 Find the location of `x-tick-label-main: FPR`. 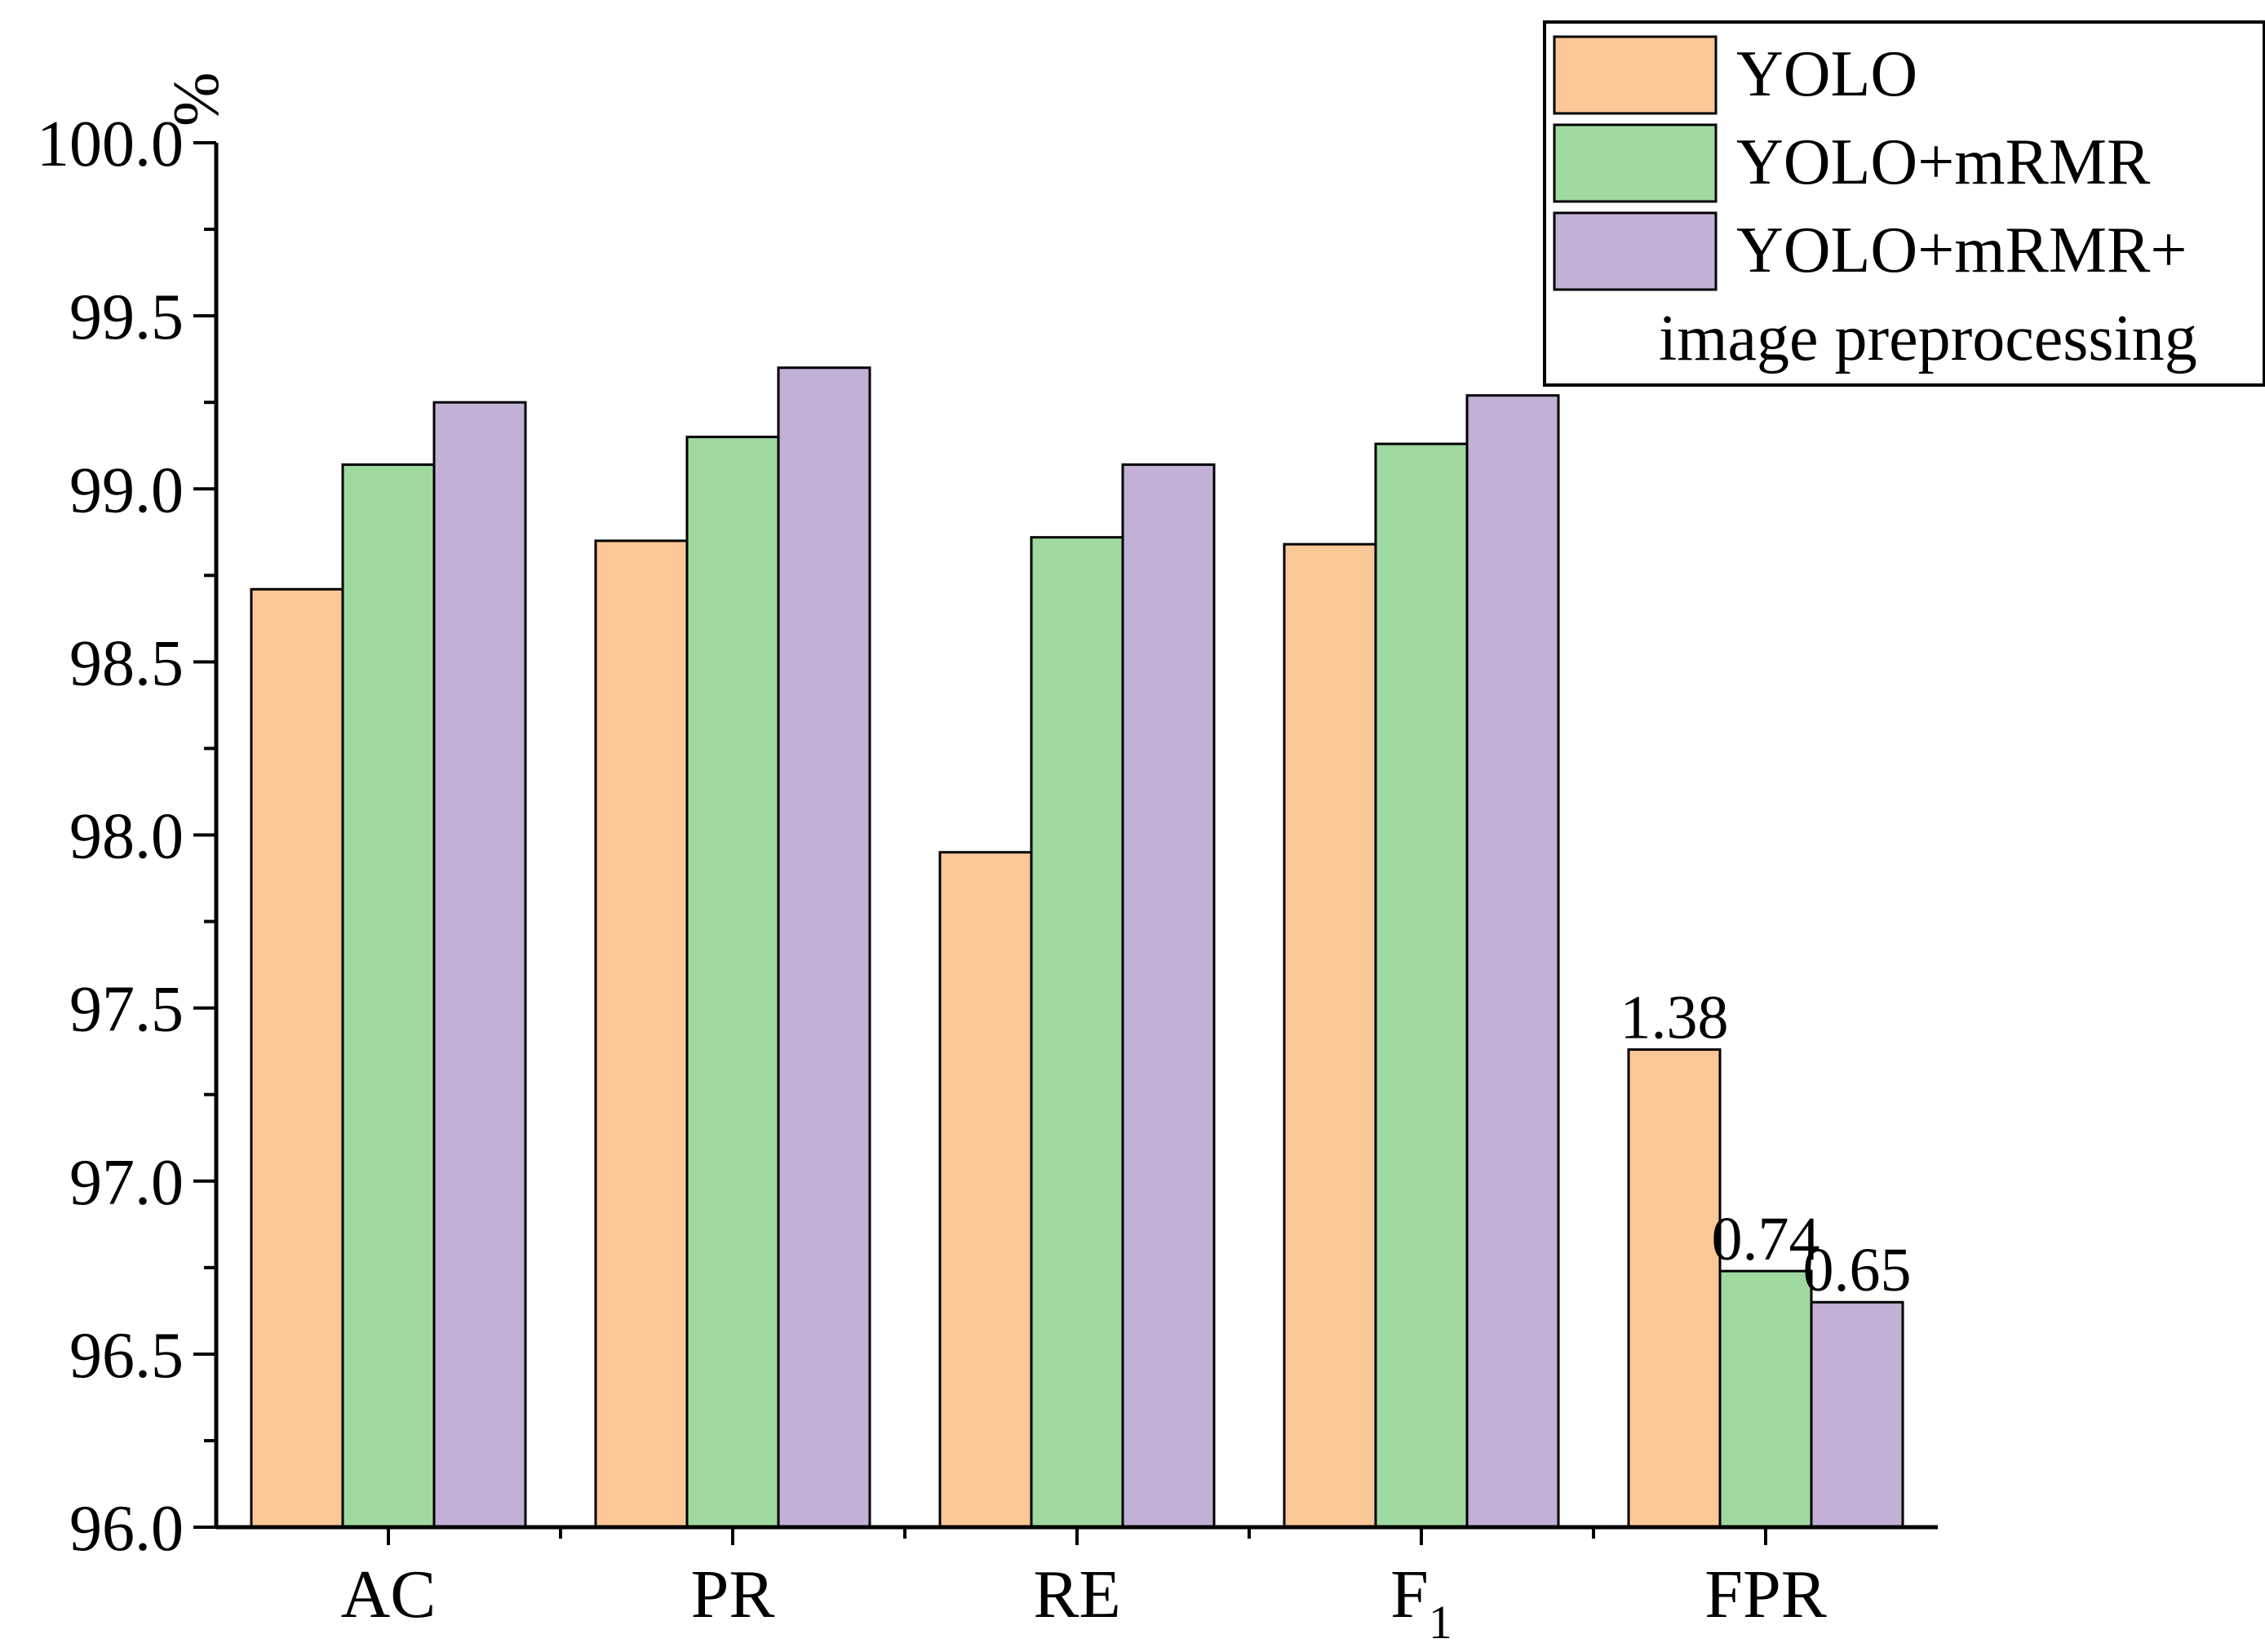

x-tick-label-main: FPR is located at coordinates (1765, 1594).